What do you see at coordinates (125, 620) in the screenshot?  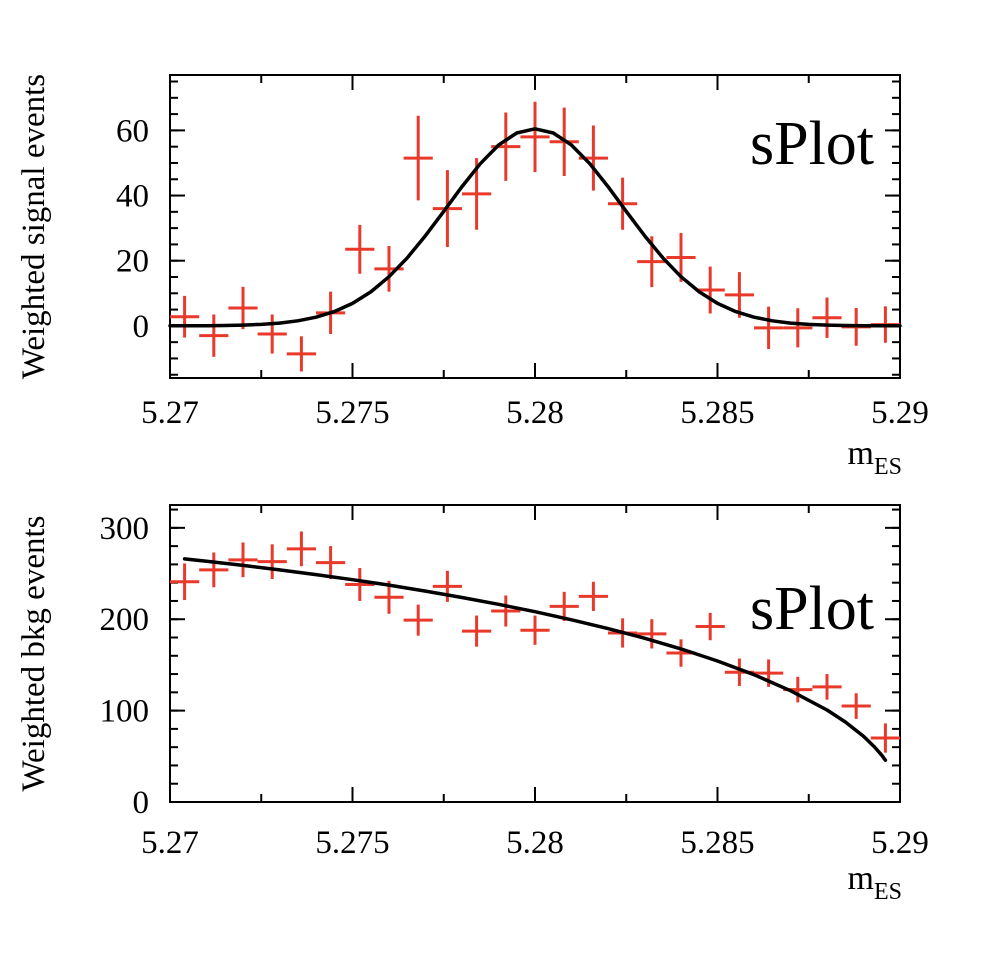 I see `y-tick-label: 200` at bounding box center [125, 620].